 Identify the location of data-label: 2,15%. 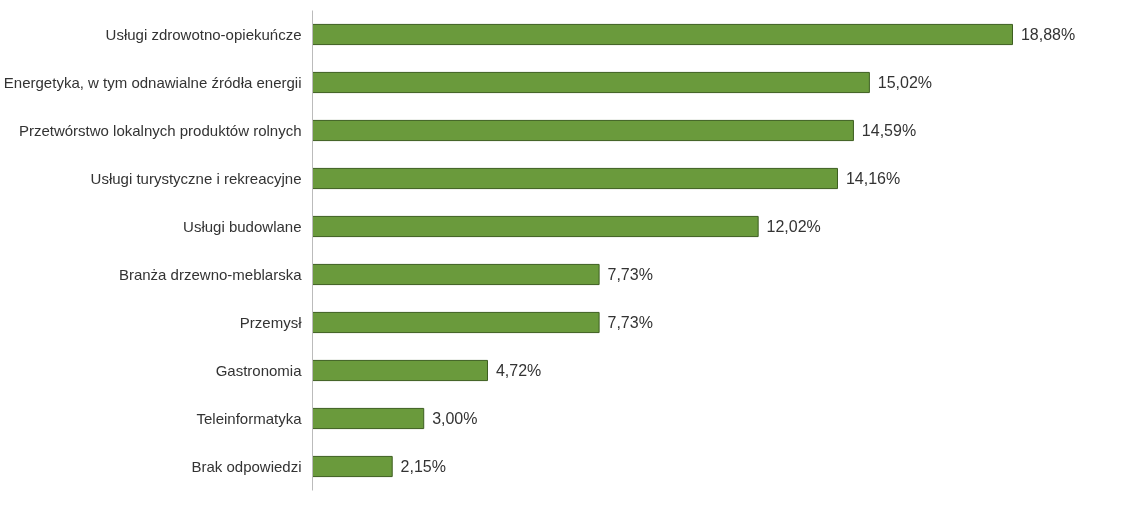
(423, 466).